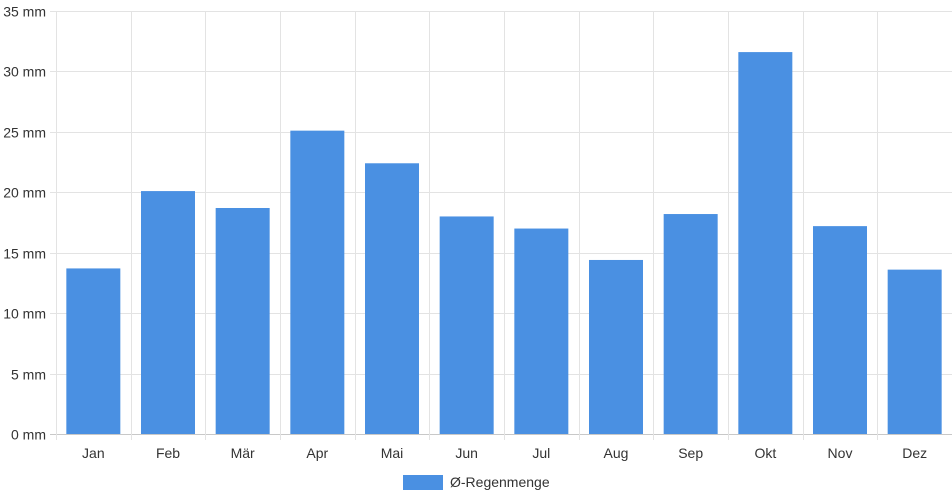 This screenshot has width=952, height=500. I want to click on legend-swatch, so click(423, 482).